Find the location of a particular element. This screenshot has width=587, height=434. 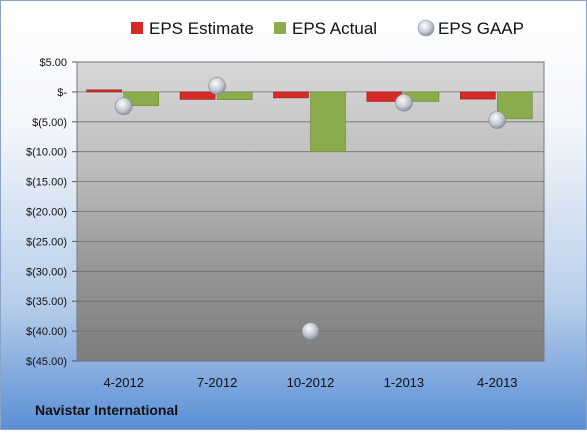

y-tick-label: $5.00 is located at coordinates (53, 63).